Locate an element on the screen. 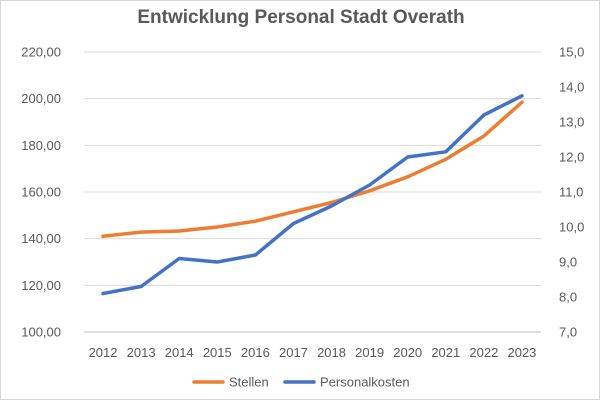 The height and width of the screenshot is (401, 600). x-tick-label: 2018 is located at coordinates (331, 352).